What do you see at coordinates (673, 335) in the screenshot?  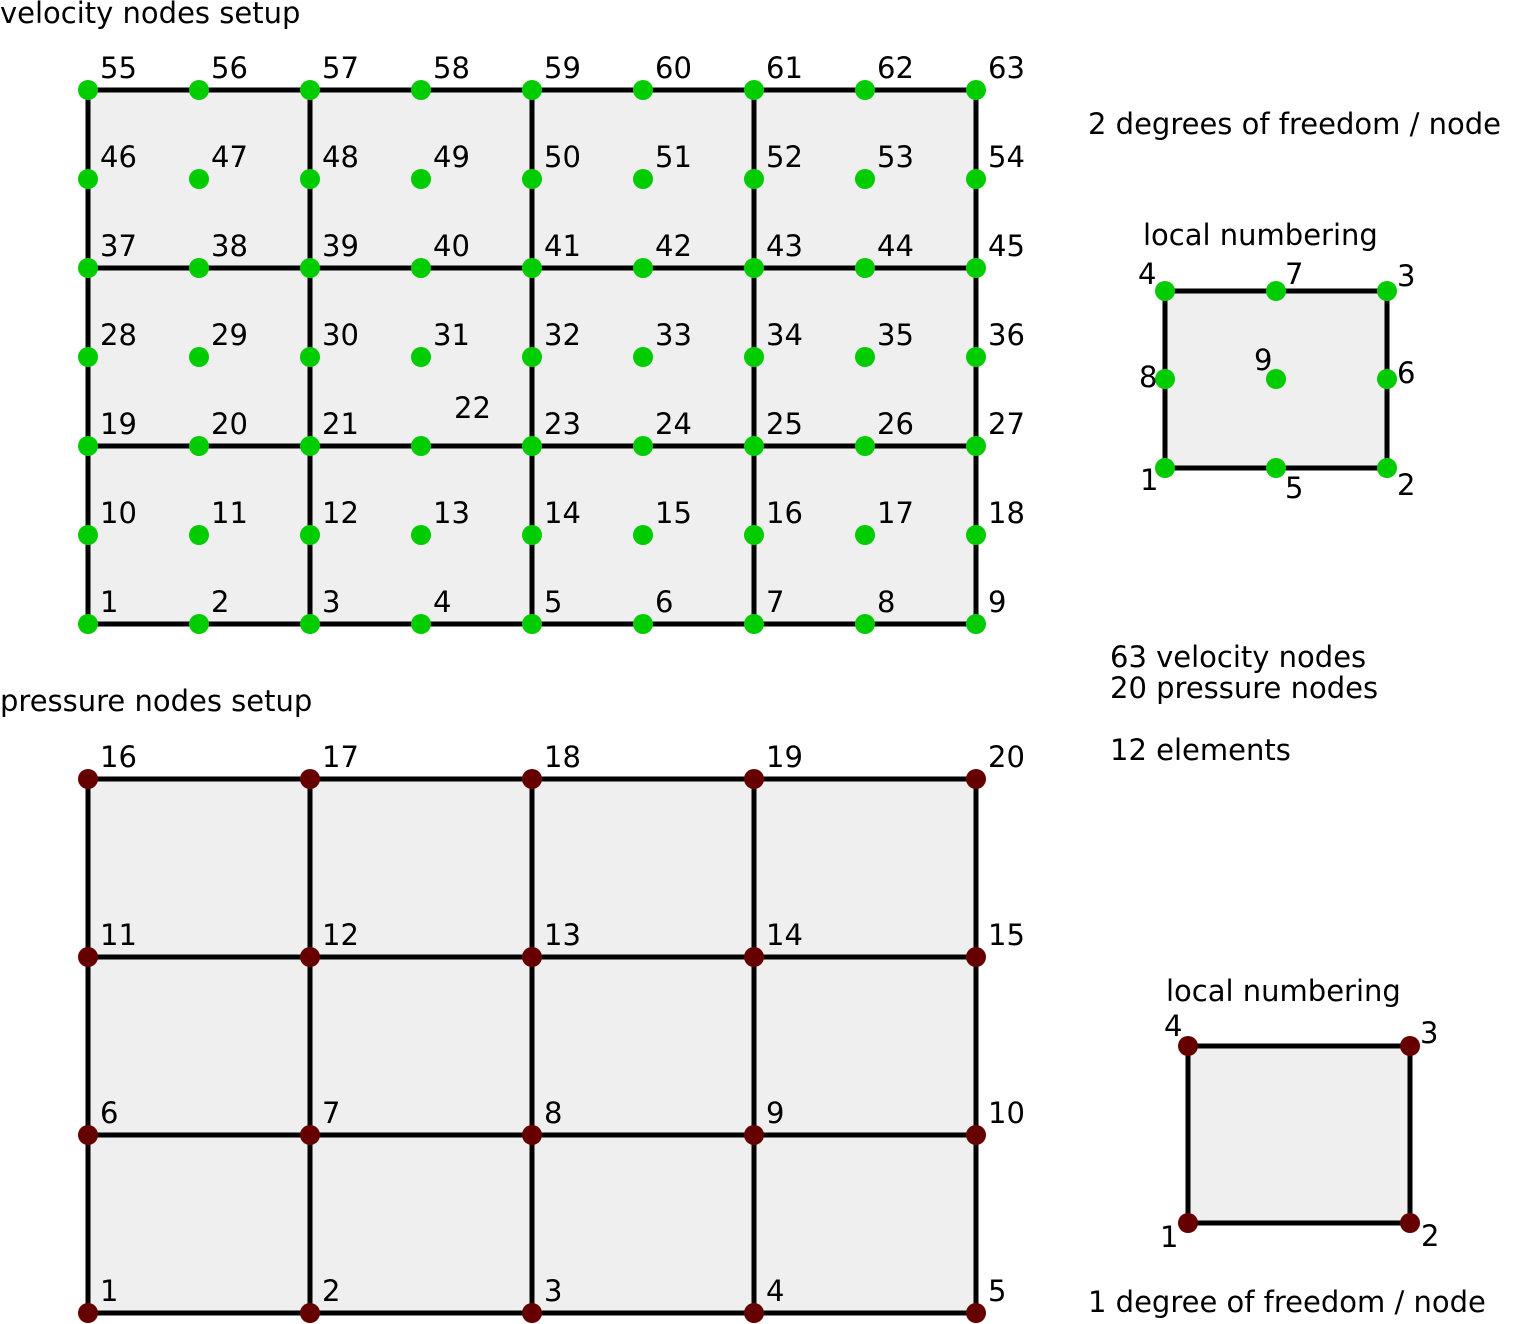 I see `velocity-node-label: 33` at bounding box center [673, 335].